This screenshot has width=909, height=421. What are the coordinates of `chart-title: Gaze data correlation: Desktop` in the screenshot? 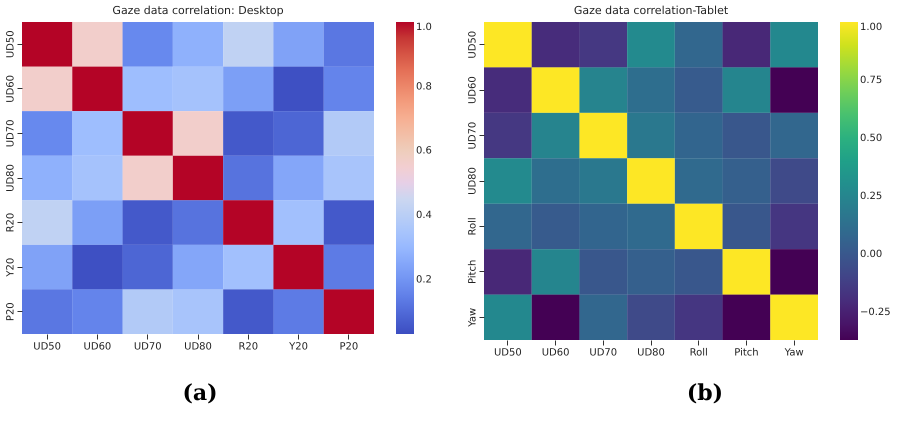 It's located at (198, 10).